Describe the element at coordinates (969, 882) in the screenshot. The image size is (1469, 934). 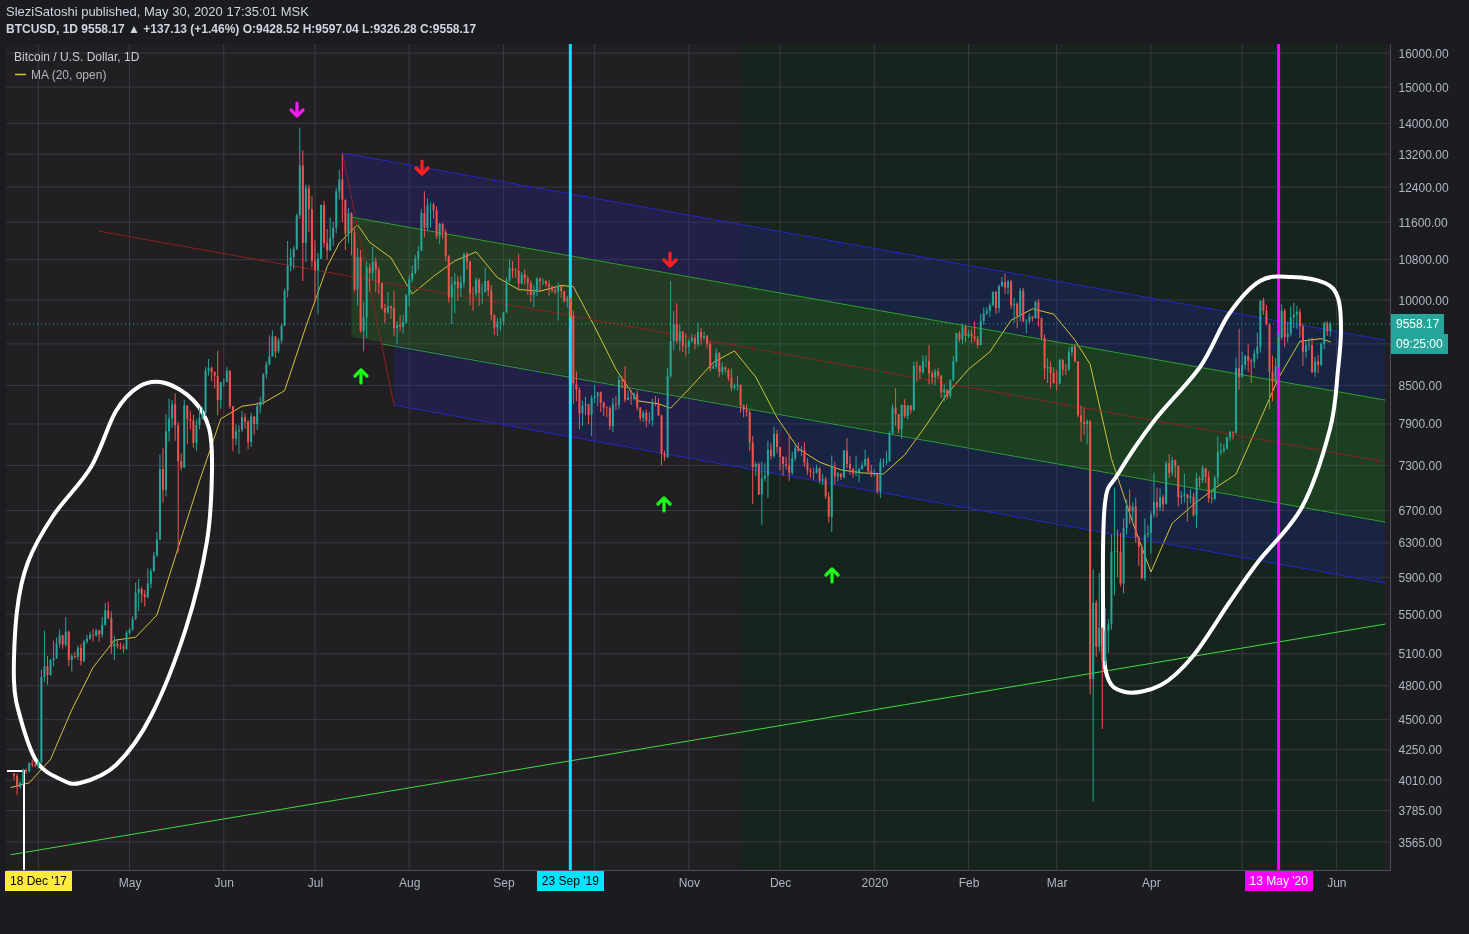
I see `x-tick-label: Feb` at that location.